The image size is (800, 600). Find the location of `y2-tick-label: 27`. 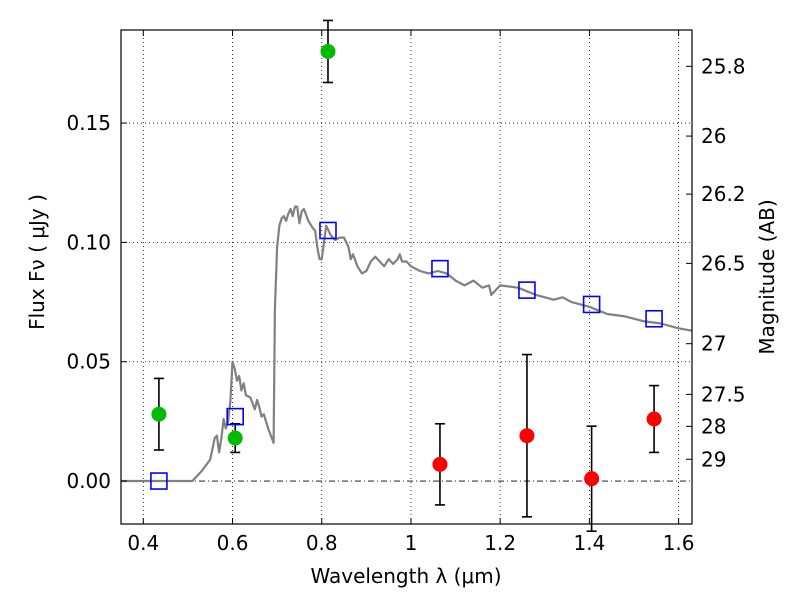

y2-tick-label: 27 is located at coordinates (713, 344).